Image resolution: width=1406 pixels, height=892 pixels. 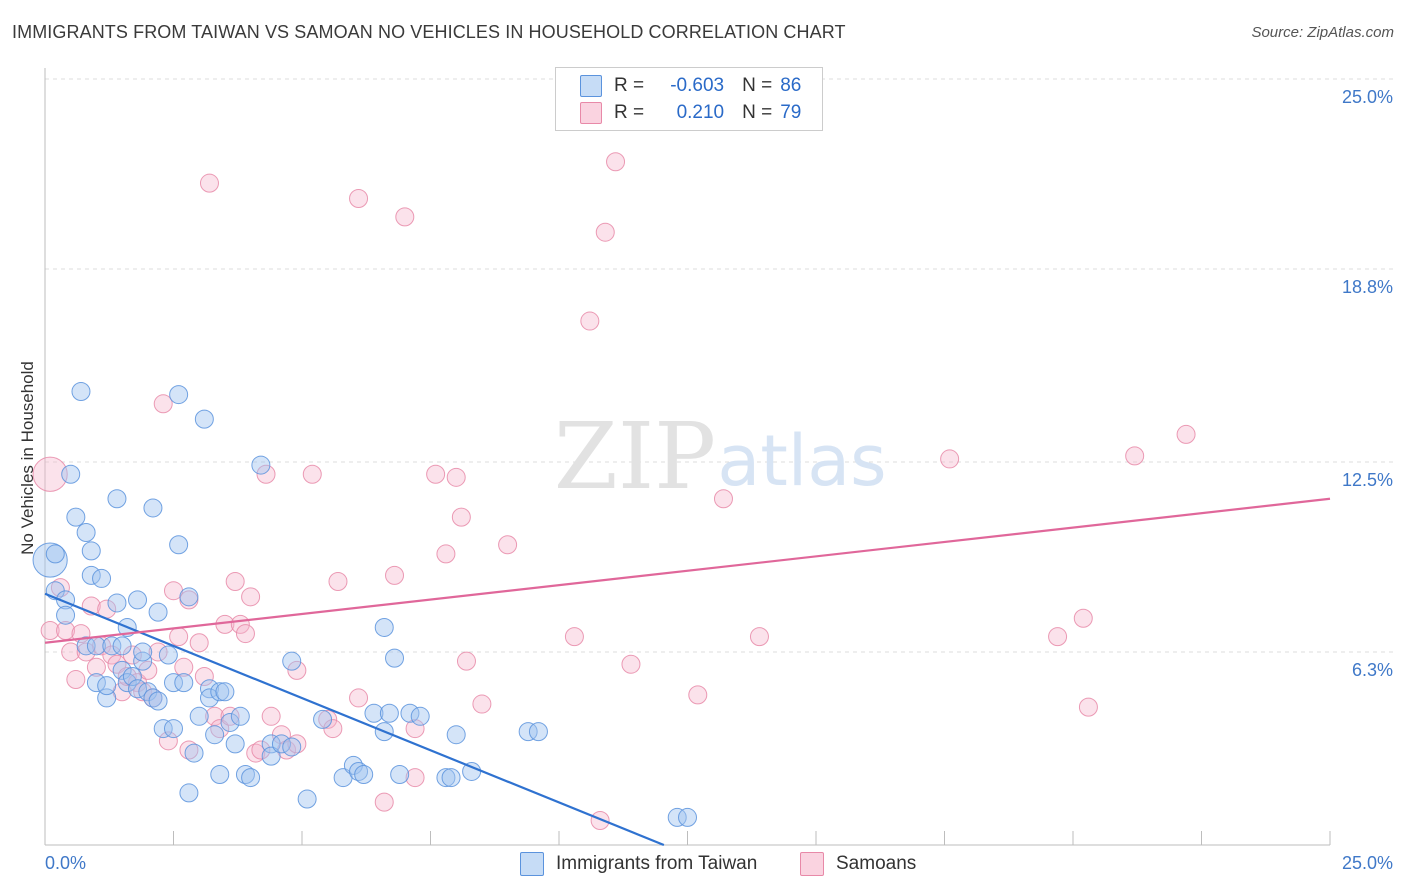 What do you see at coordinates (1367, 97) in the screenshot?
I see `y-tick-label: 25.0%` at bounding box center [1367, 97].